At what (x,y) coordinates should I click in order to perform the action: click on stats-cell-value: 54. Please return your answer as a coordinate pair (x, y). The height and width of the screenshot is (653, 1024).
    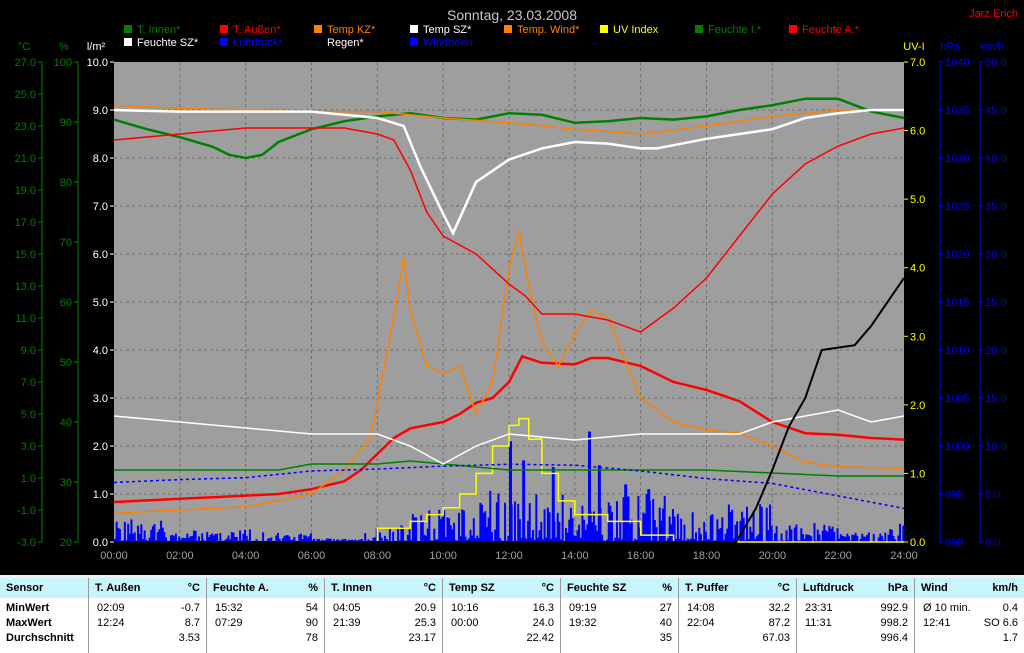
    Looking at the image, I should click on (311, 608).